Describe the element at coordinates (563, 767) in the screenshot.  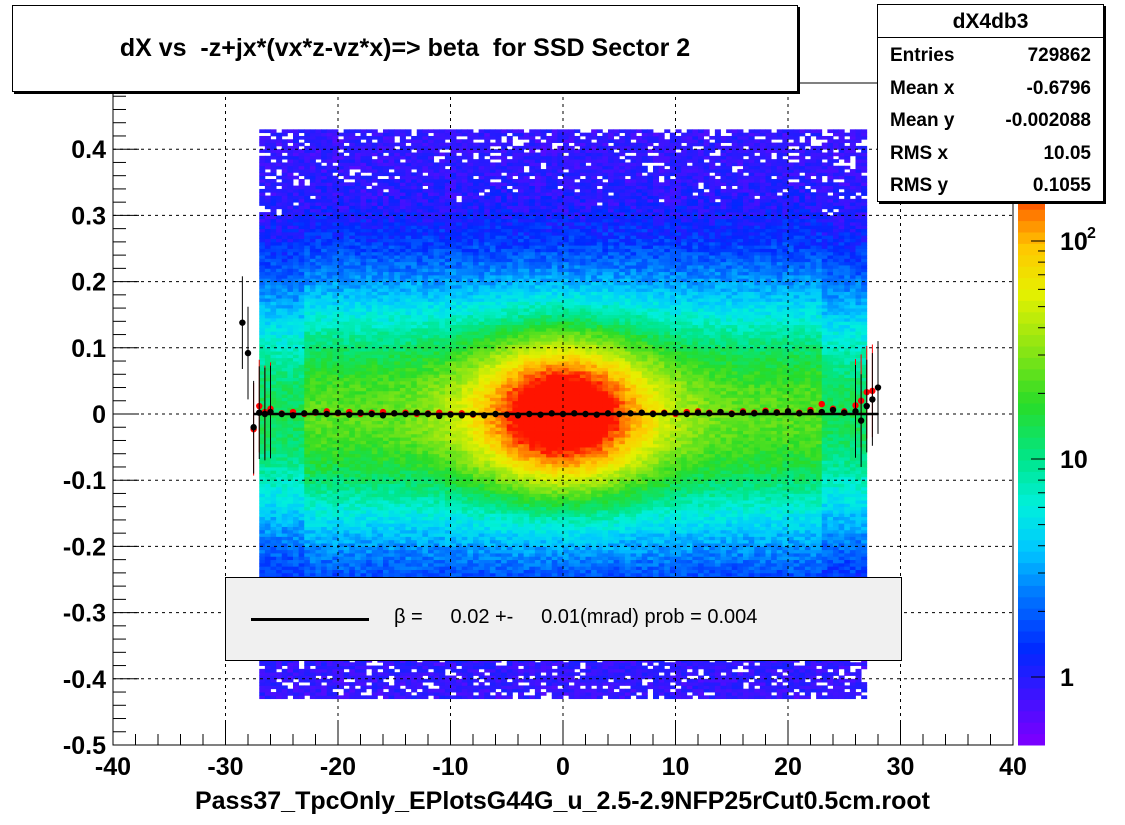
I see `x-tick-label: 0` at that location.